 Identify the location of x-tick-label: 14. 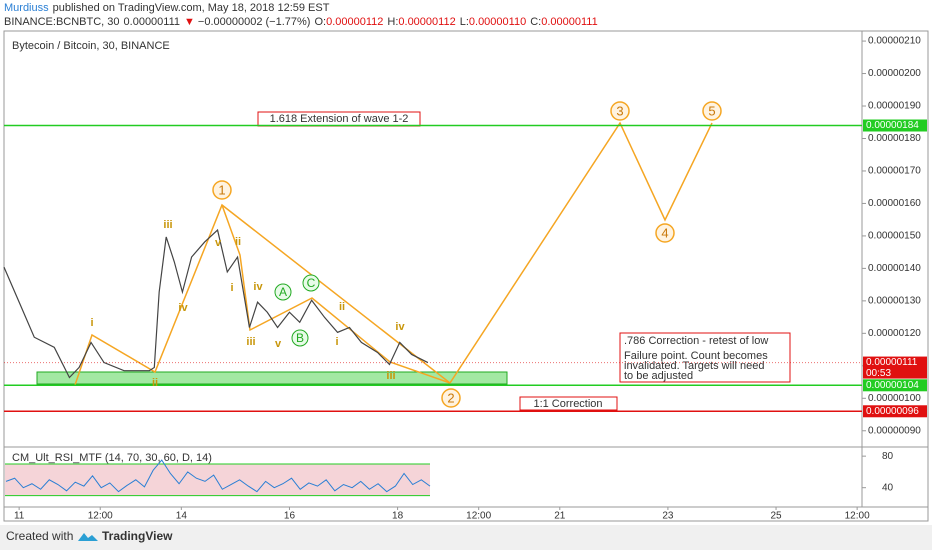
(182, 516).